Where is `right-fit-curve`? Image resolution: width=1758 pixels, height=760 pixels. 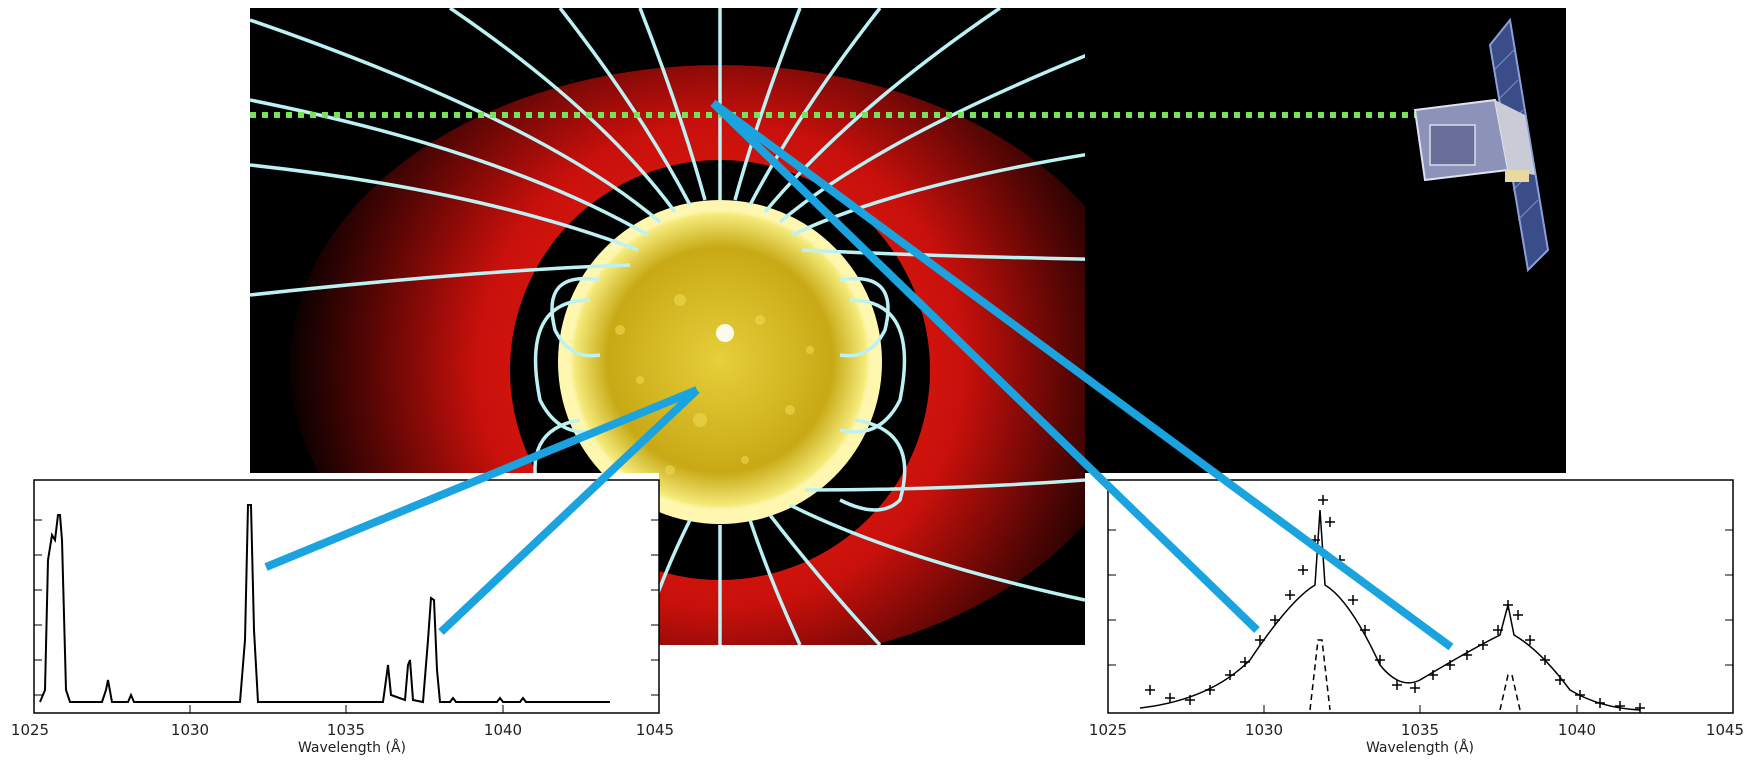
right-fit-curve is located at coordinates (1390, 610).